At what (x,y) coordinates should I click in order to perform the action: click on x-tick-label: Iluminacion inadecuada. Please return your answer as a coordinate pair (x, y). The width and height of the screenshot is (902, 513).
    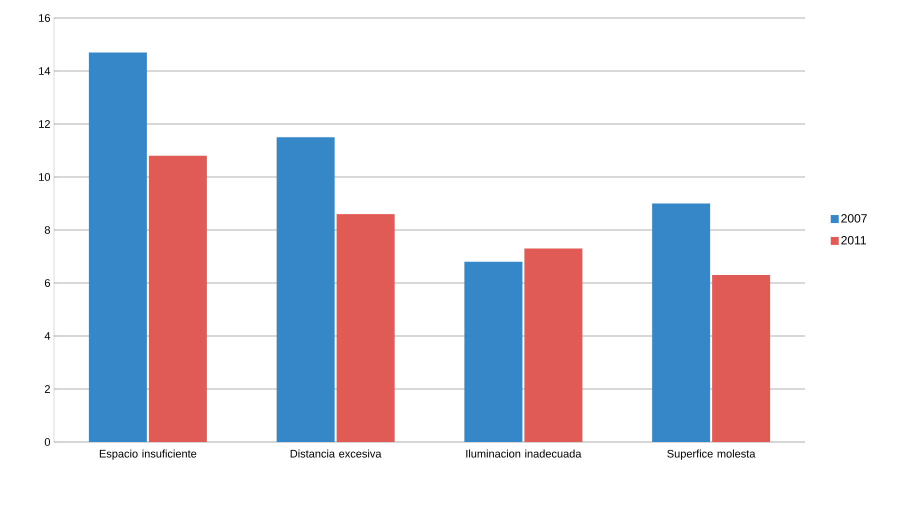
    Looking at the image, I should click on (524, 454).